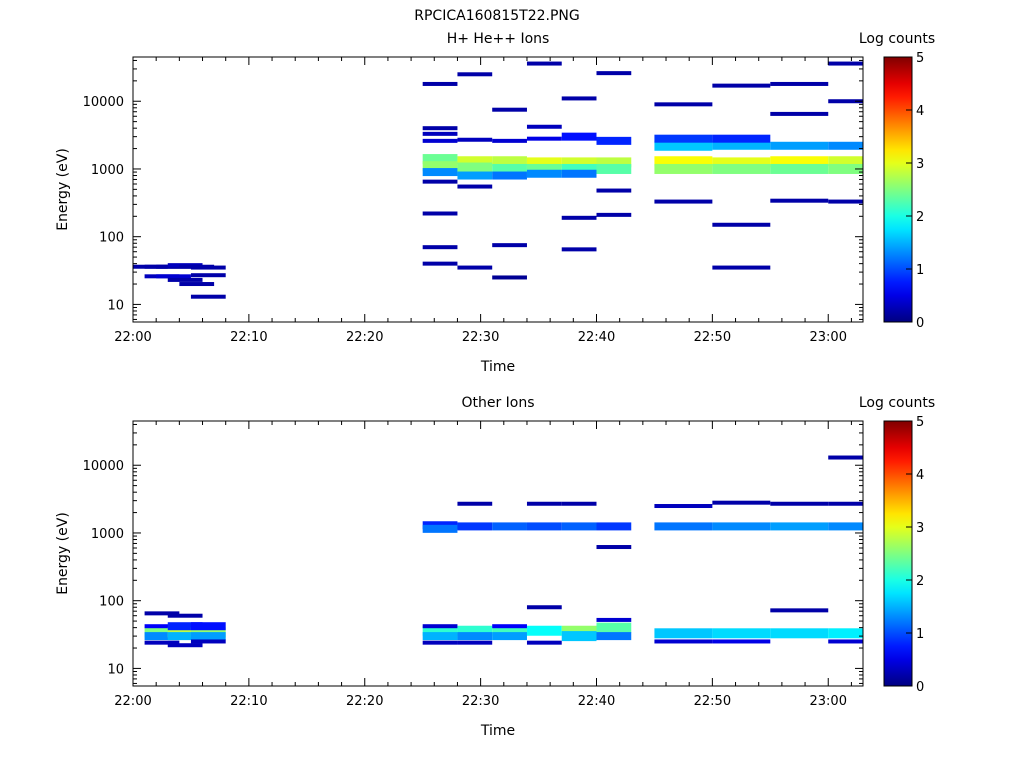 This screenshot has height=768, width=1024. I want to click on y-tick-label: 1000, so click(107, 170).